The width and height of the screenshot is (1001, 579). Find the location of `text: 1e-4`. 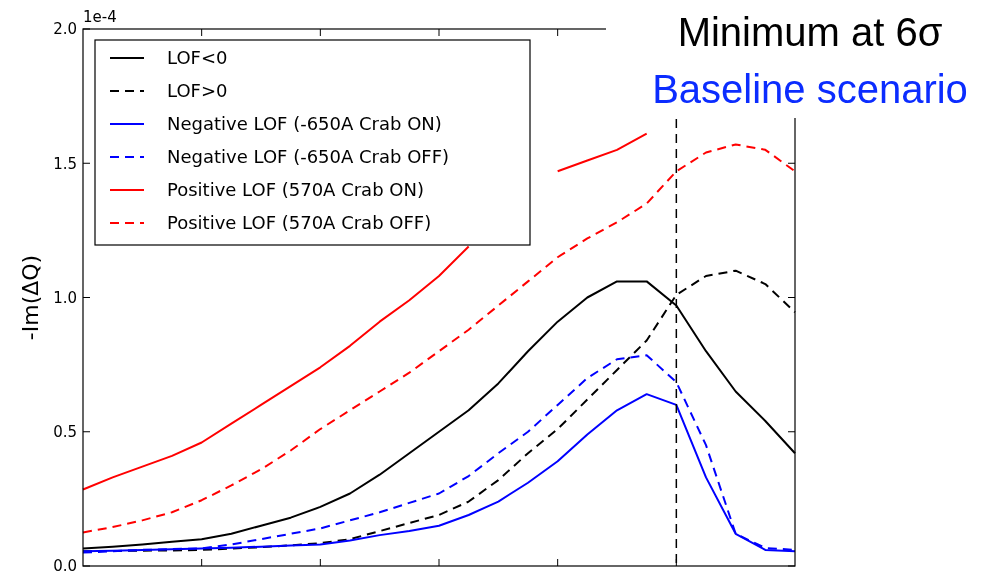

text: 1e-4 is located at coordinates (100, 17).